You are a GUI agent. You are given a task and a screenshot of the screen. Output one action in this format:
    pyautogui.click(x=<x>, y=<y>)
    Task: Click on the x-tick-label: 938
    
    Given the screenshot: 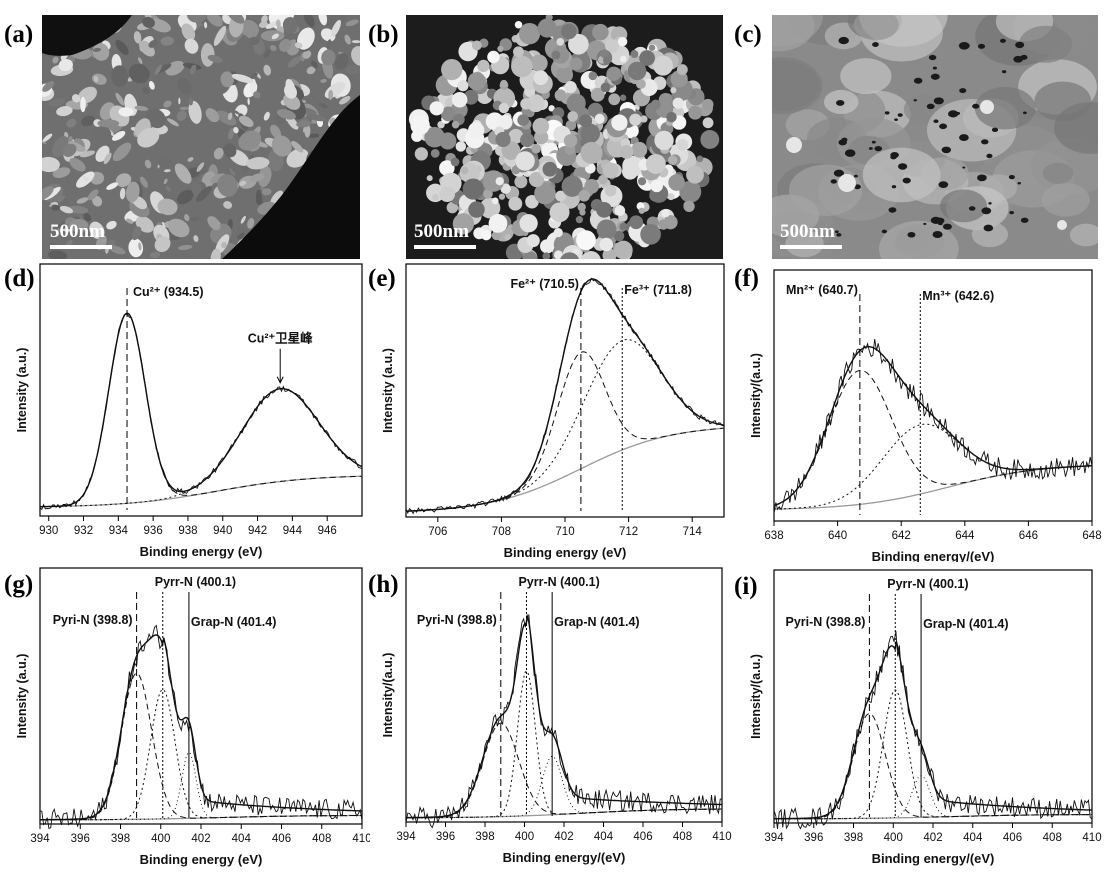 What is the action you would take?
    pyautogui.click(x=187, y=531)
    